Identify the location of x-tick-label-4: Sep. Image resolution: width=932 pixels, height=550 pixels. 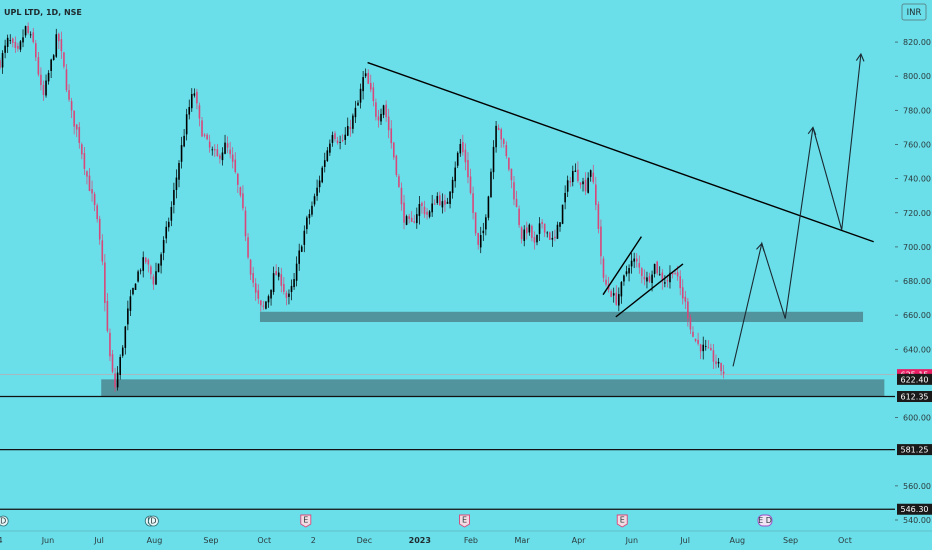
(210, 540).